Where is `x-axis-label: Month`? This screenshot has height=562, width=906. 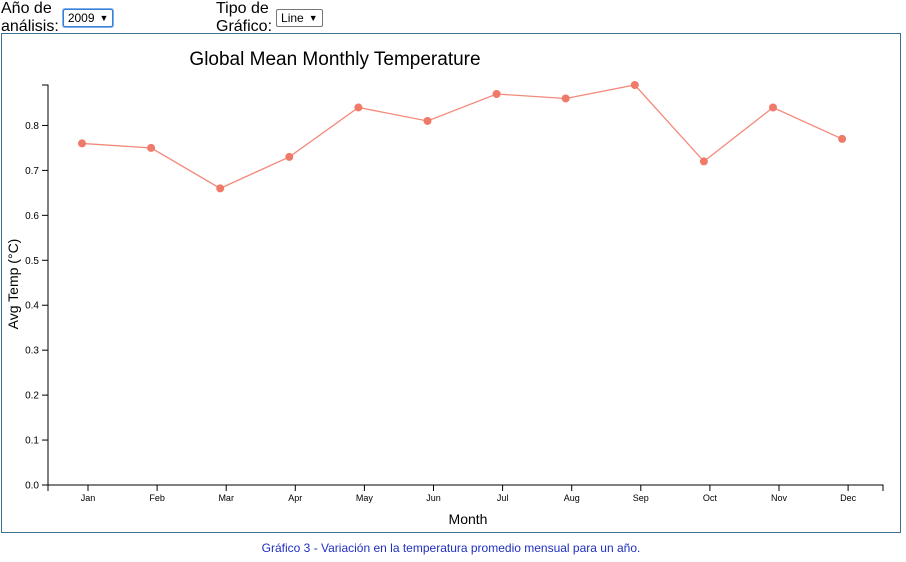 x-axis-label: Month is located at coordinates (468, 519).